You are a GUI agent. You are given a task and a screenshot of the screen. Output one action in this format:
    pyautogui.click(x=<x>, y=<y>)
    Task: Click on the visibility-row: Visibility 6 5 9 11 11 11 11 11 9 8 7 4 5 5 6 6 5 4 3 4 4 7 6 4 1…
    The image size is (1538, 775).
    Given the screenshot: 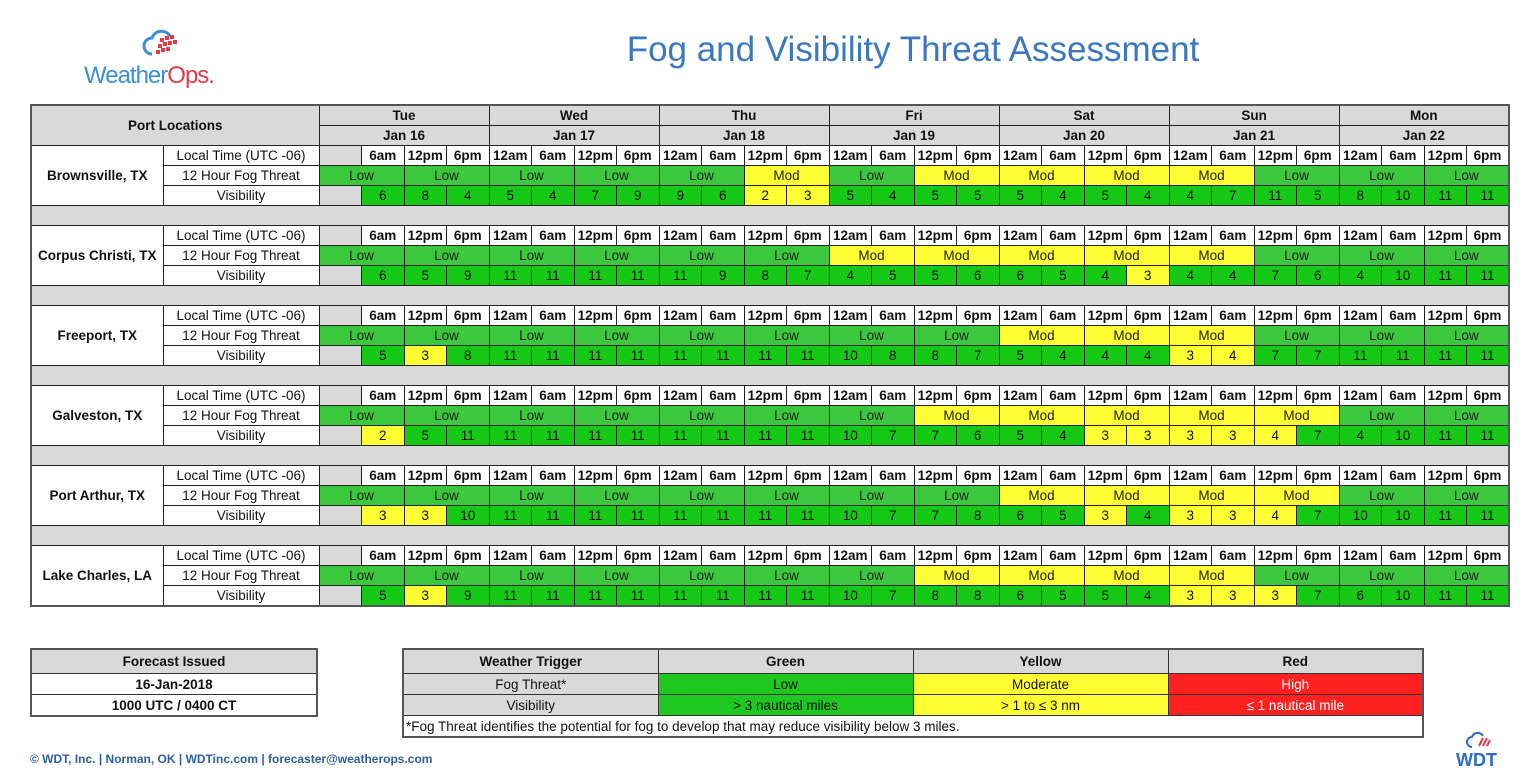 What is the action you would take?
    pyautogui.click(x=770, y=275)
    